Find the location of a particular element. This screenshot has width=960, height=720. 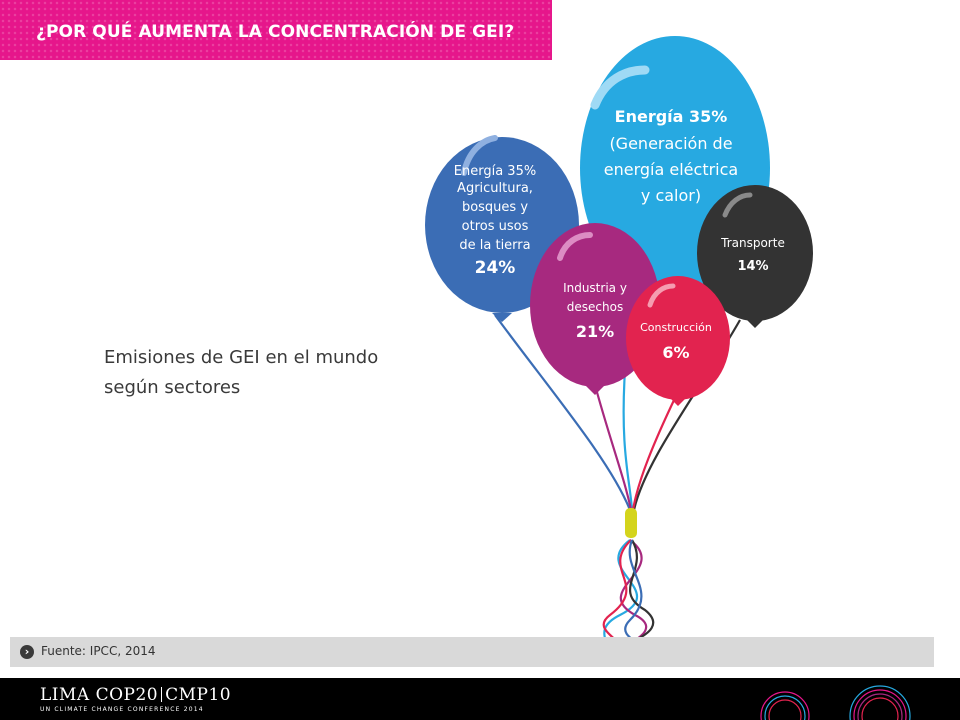

source-text: Fuente: IPCC, 2014 is located at coordinates (98, 651).